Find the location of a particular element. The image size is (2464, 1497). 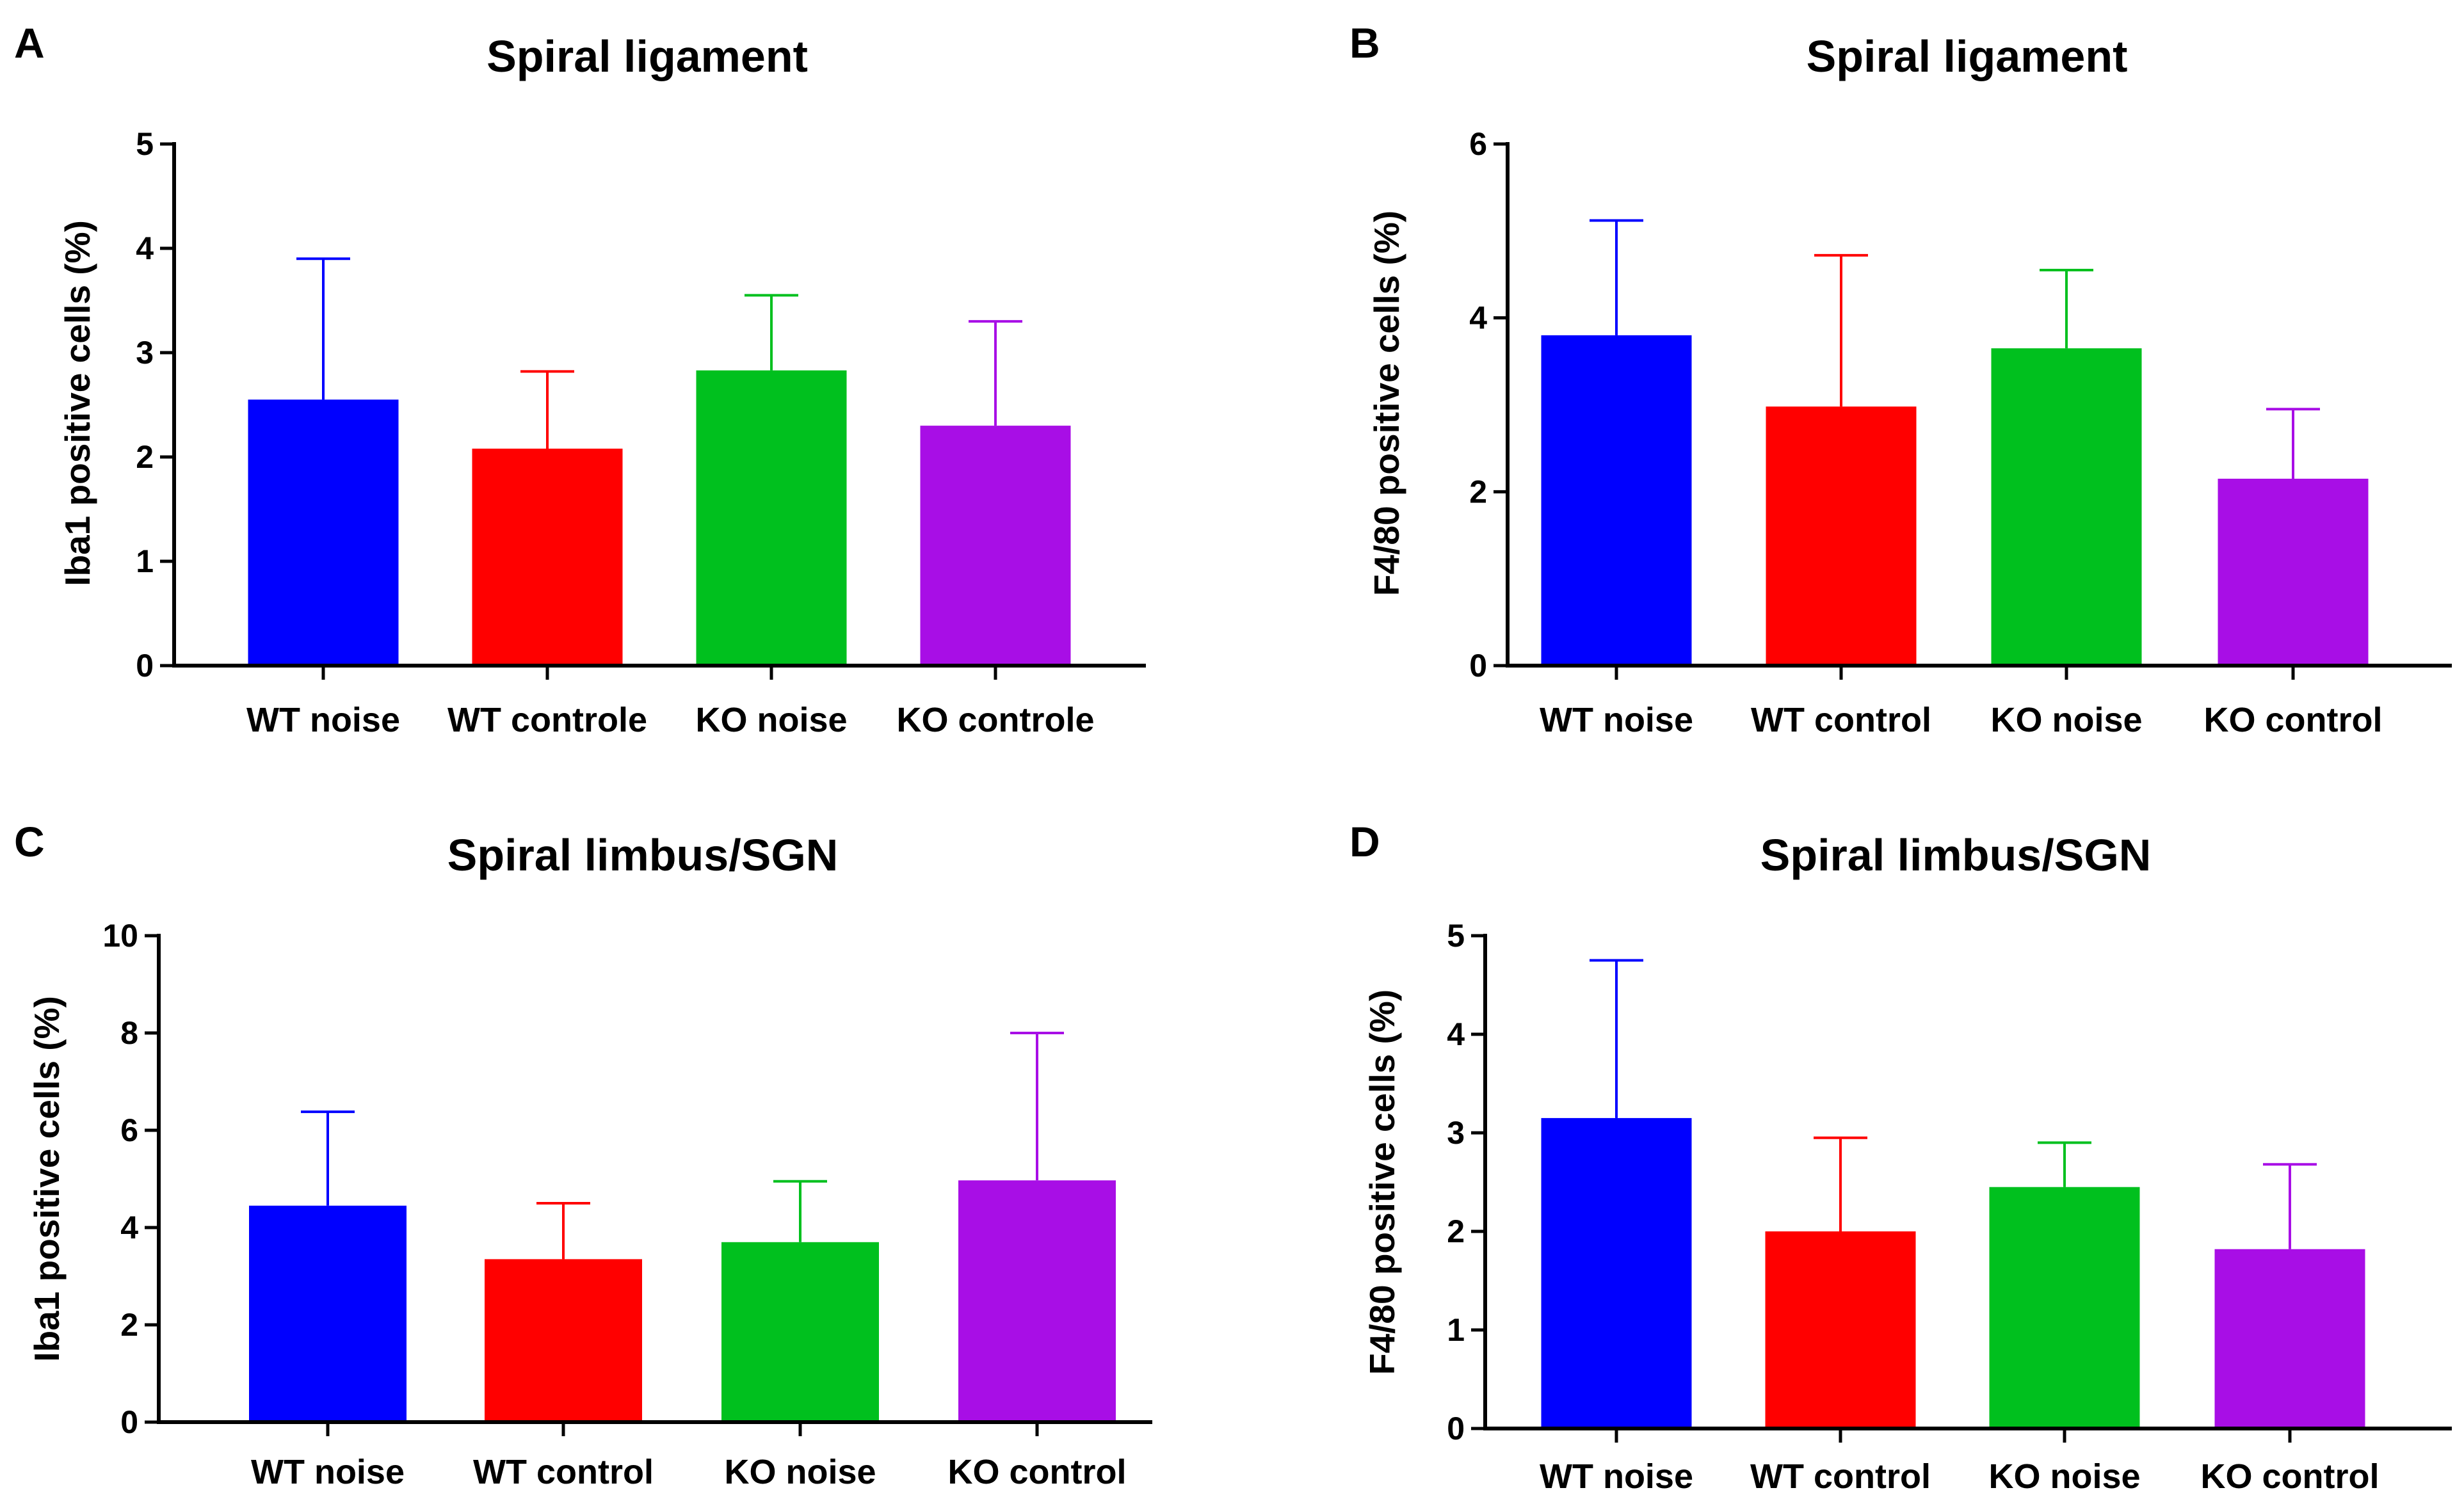

y-tick-label: 8 is located at coordinates (129, 1033).